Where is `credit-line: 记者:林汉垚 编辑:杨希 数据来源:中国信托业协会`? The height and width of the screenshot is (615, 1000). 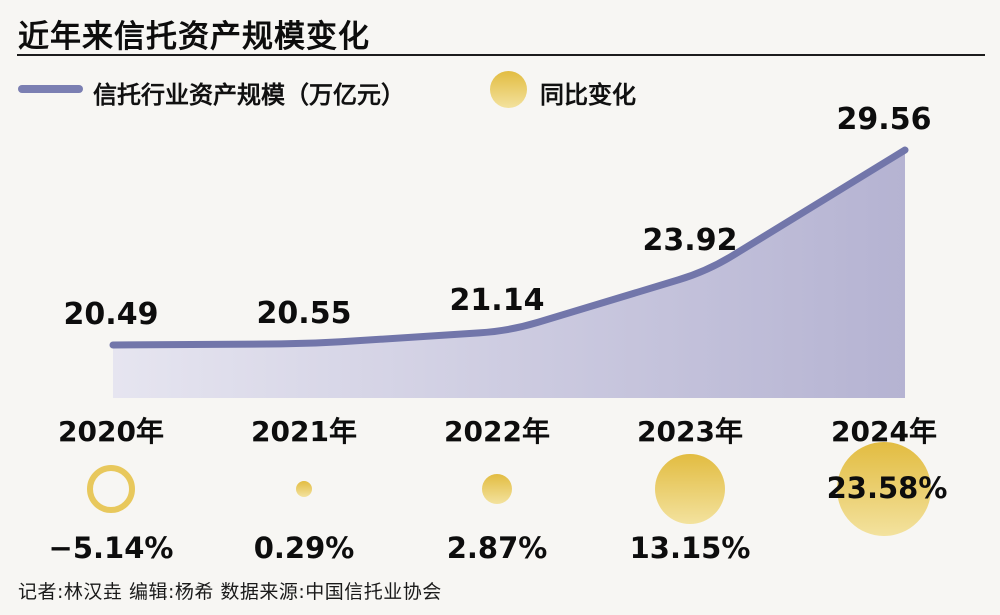 credit-line: 记者:林汉垚 编辑:杨希 数据来源:中国信托业协会 is located at coordinates (230, 592).